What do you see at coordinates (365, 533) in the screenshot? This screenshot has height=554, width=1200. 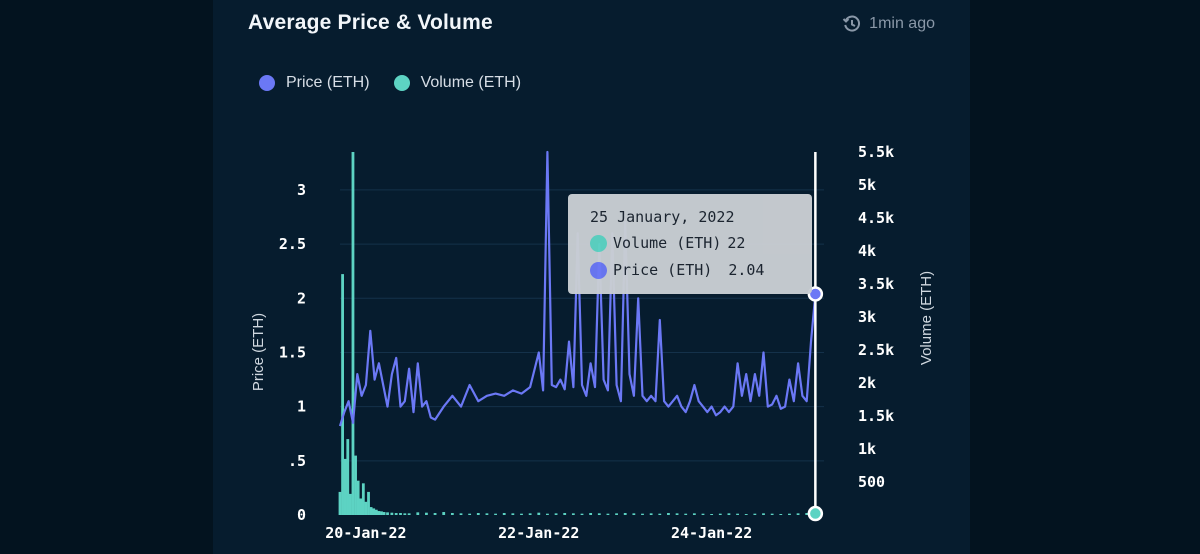 I see `x-tick-label: 20-Jan-22` at bounding box center [365, 533].